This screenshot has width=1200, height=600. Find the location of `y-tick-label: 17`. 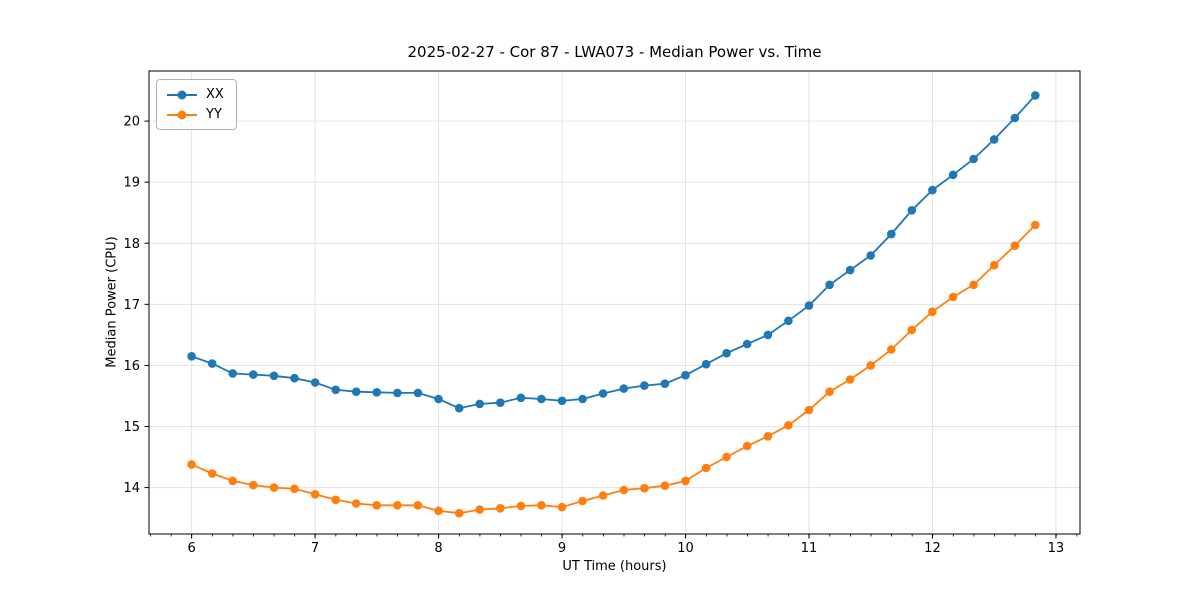

y-tick-label: 17 is located at coordinates (131, 305).